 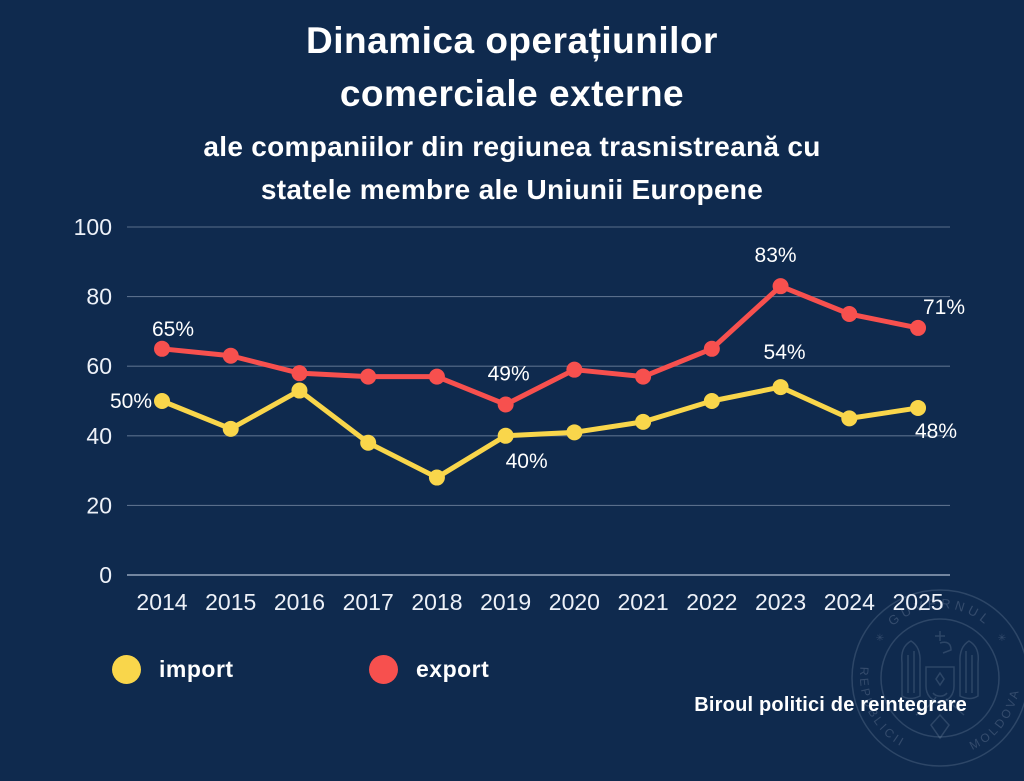 I want to click on x-tick-label-2020: 2020, so click(x=574, y=602).